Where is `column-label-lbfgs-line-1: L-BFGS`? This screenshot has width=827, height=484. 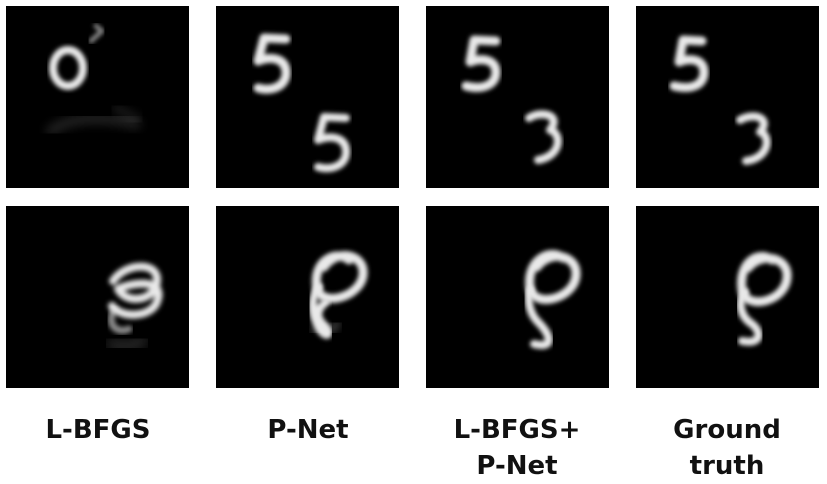 column-label-lbfgs-line-1: L-BFGS is located at coordinates (98, 430).